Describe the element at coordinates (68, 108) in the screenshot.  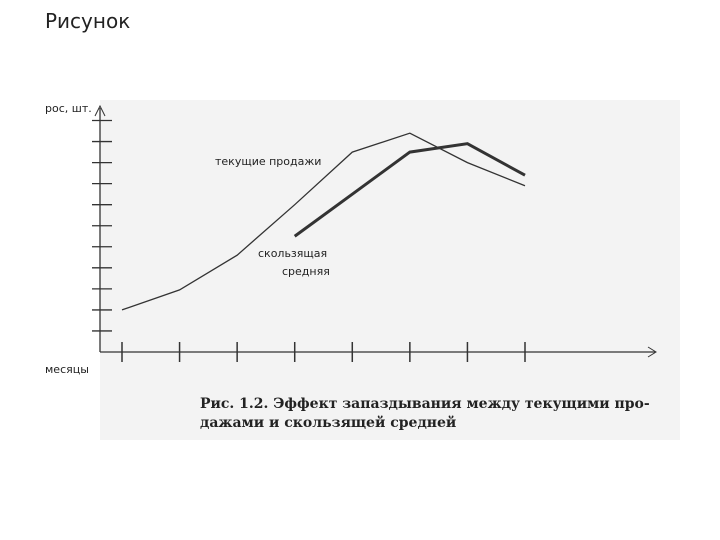
I see `y-axis-label: рос, шт.` at that location.